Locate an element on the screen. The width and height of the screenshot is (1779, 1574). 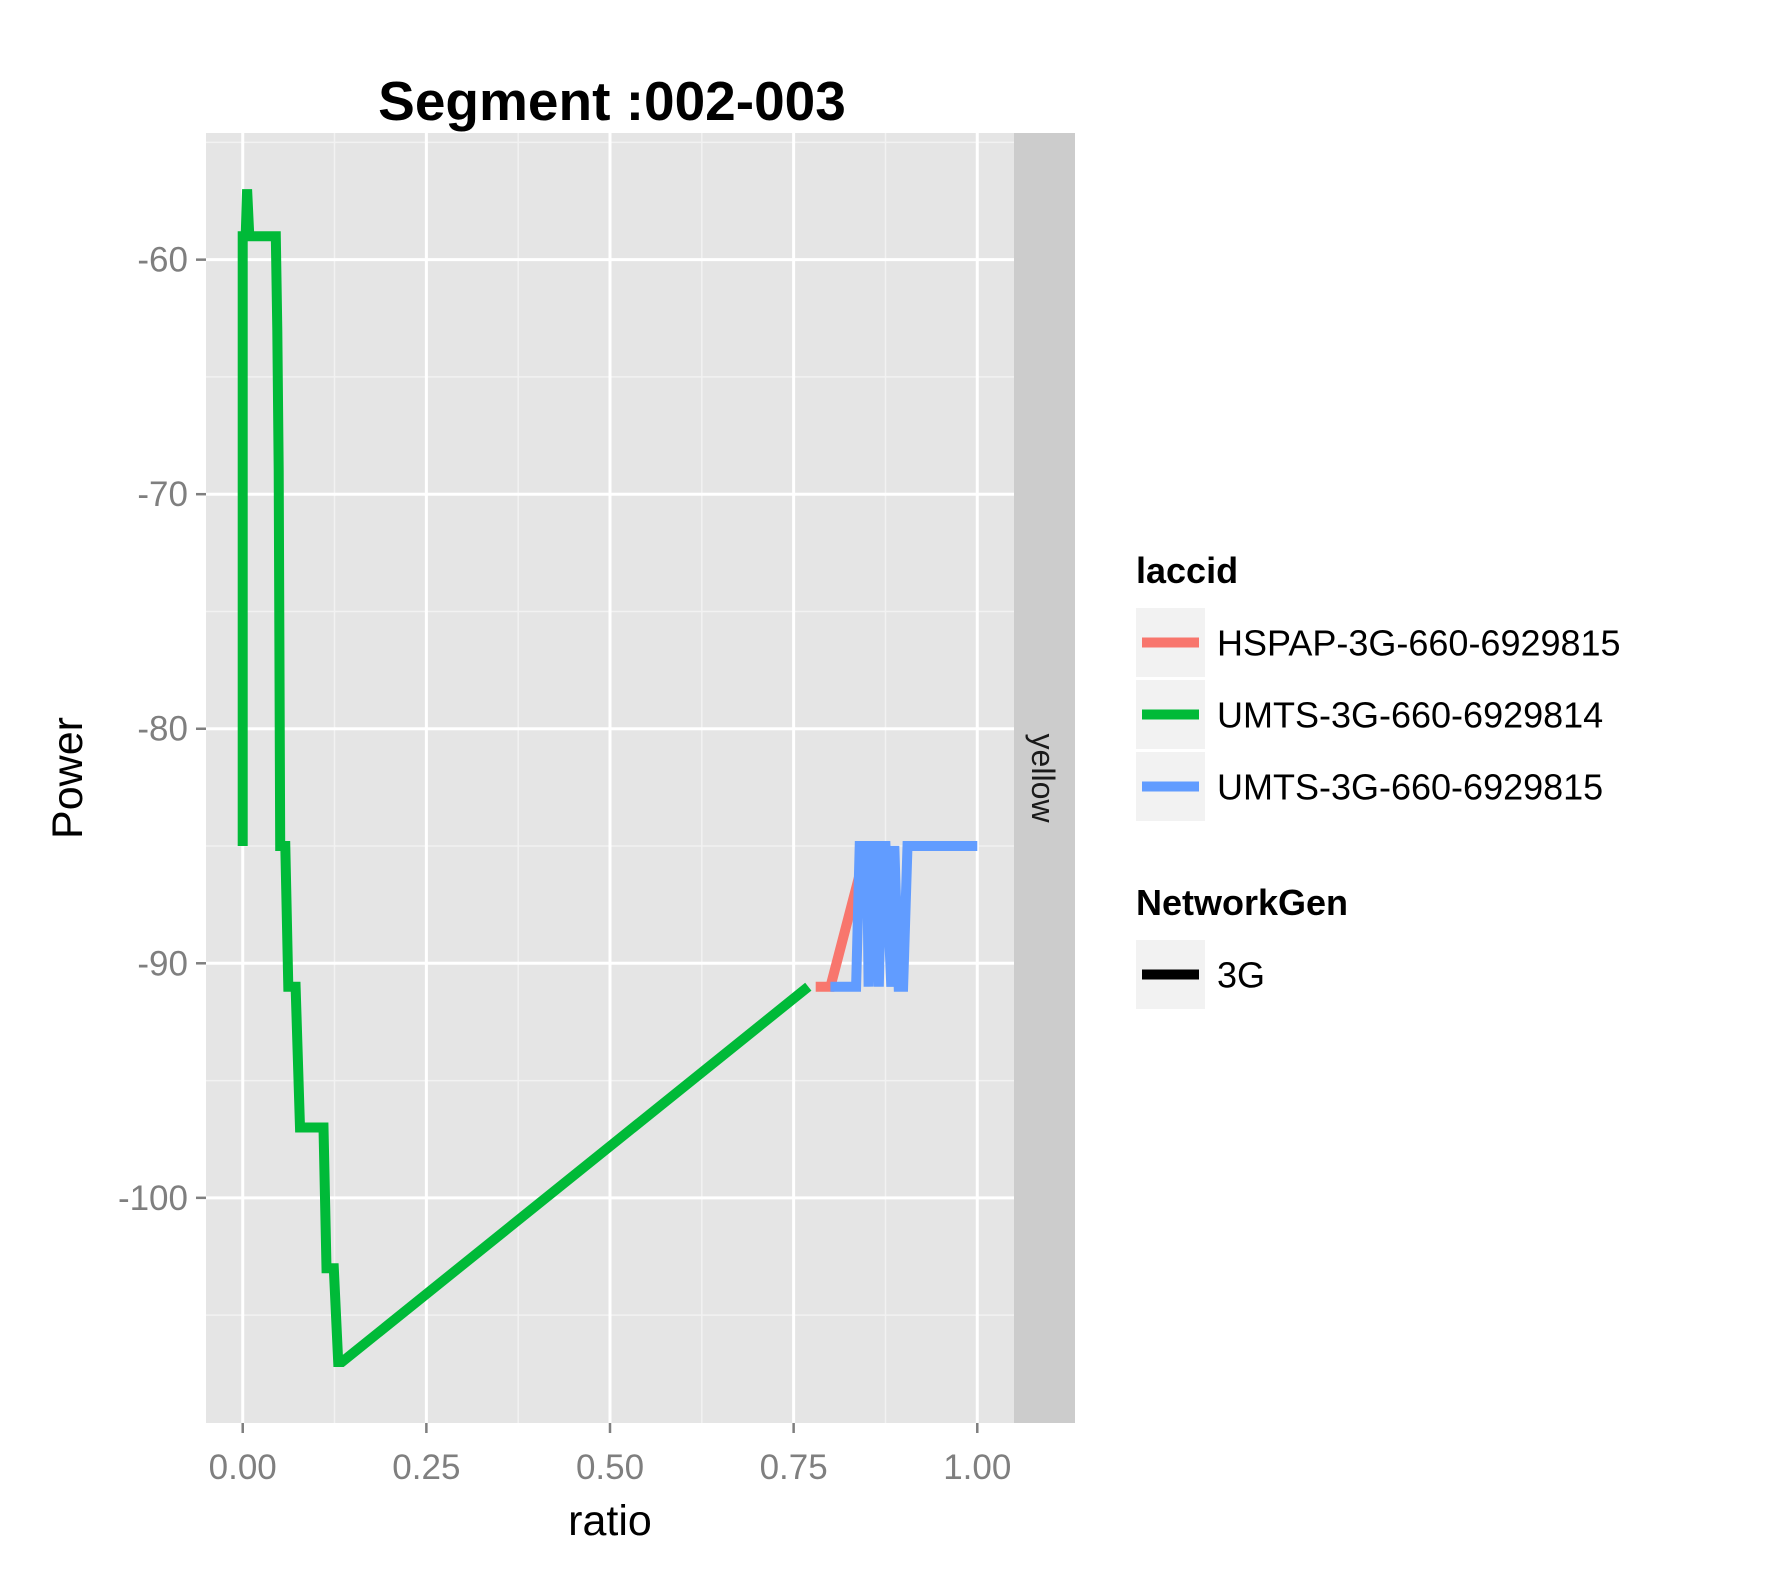
plot-title: Segment :002-003 is located at coordinates (612, 101).